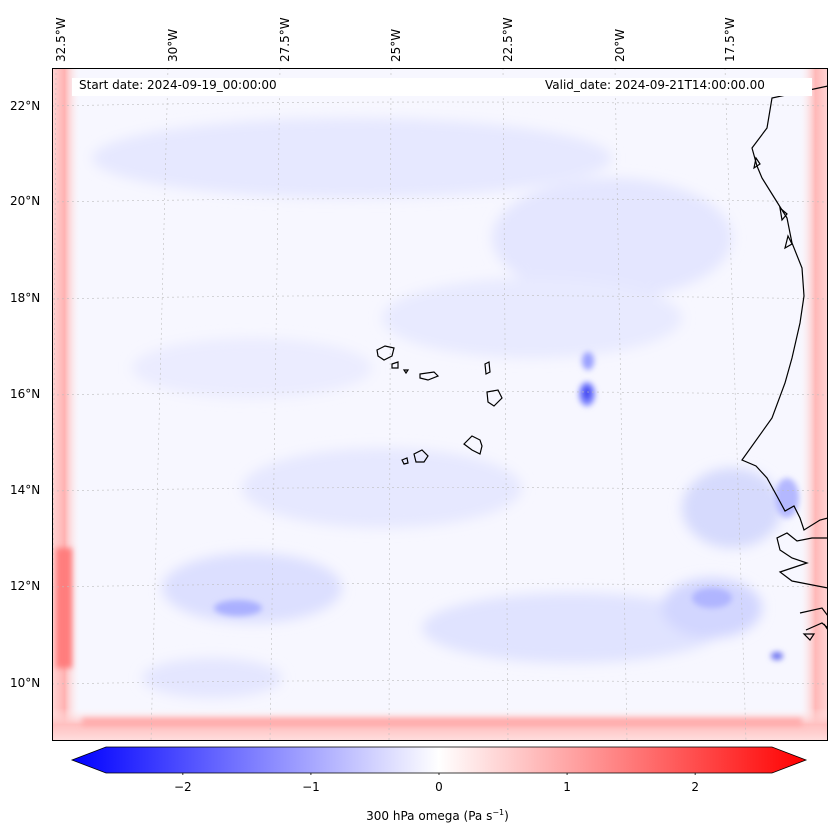  What do you see at coordinates (25, 298) in the screenshot?
I see `lat-label: 18°N` at bounding box center [25, 298].